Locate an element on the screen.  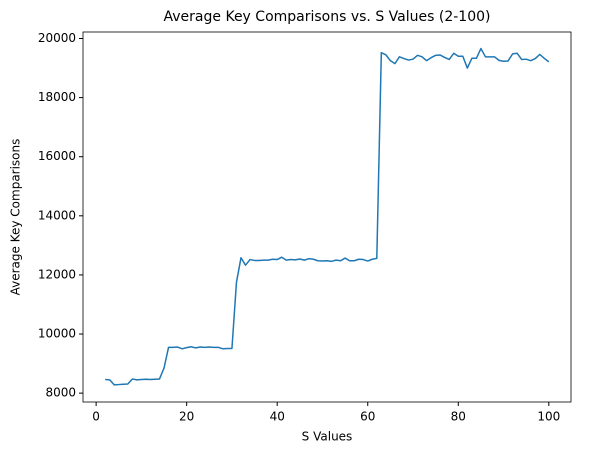
y-tick-label: 20000 is located at coordinates (57, 38).